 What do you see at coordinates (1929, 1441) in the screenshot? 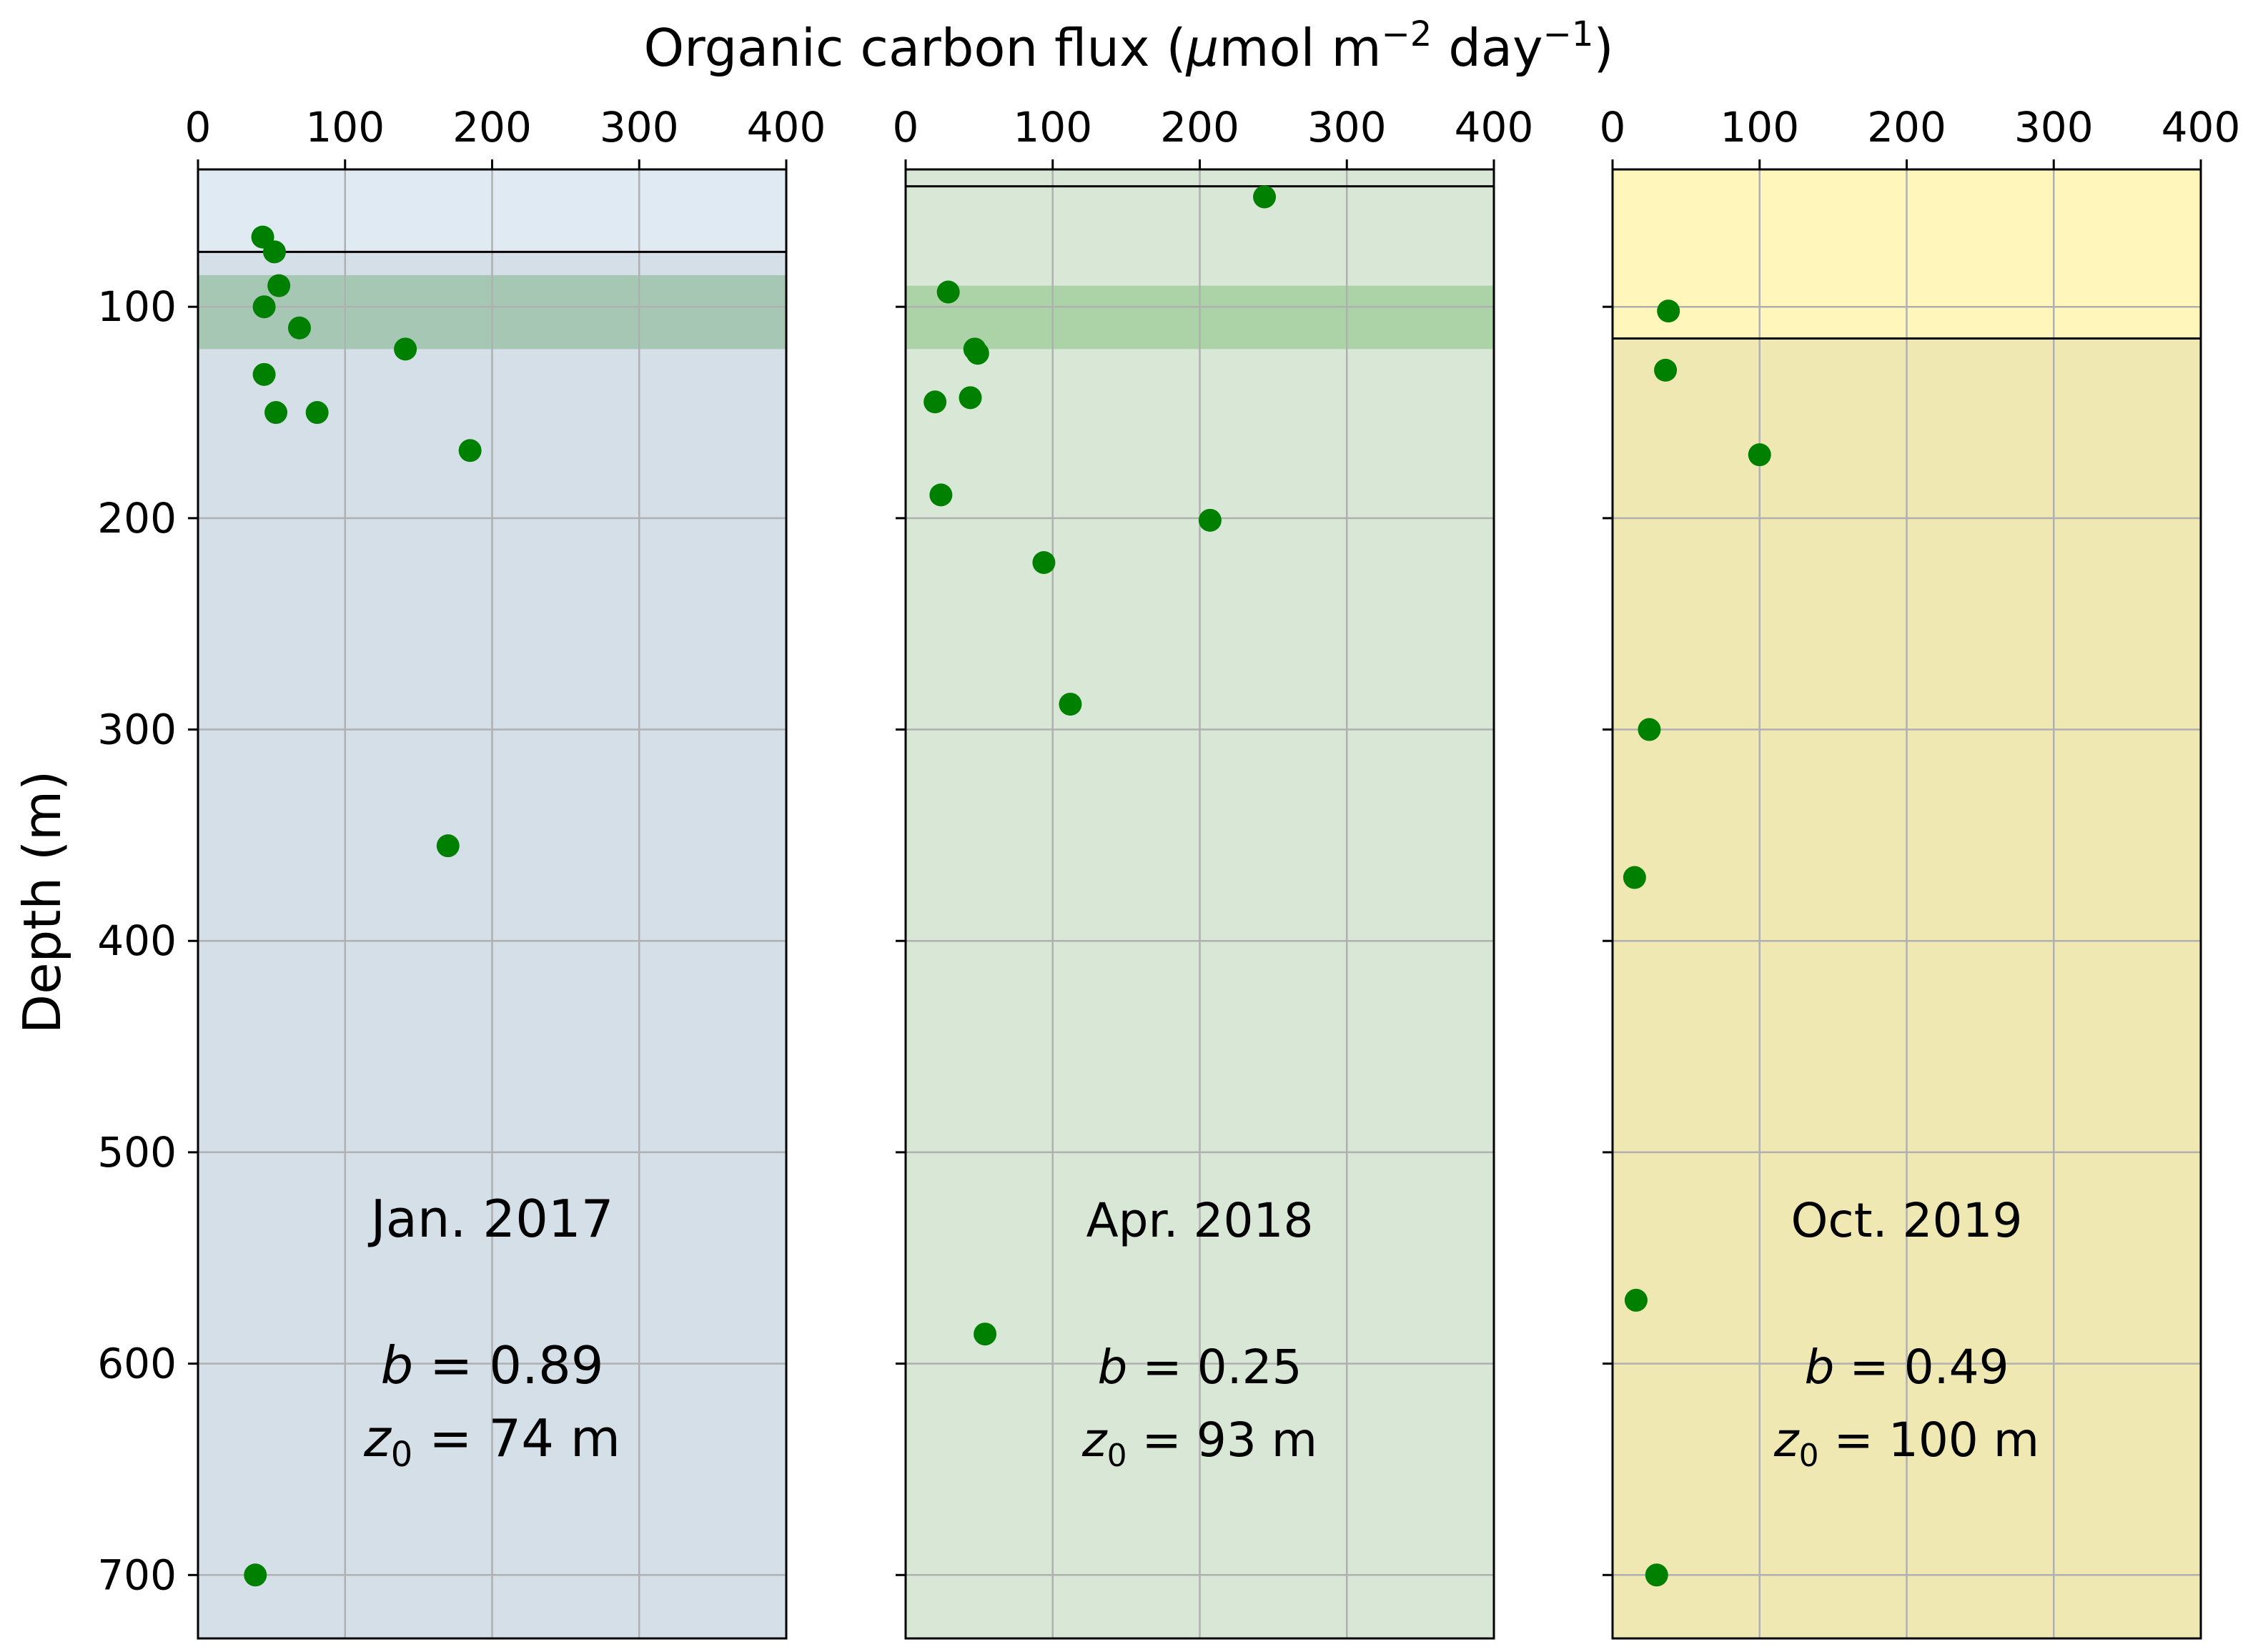
I see `z0-value: = 100 m` at bounding box center [1929, 1441].